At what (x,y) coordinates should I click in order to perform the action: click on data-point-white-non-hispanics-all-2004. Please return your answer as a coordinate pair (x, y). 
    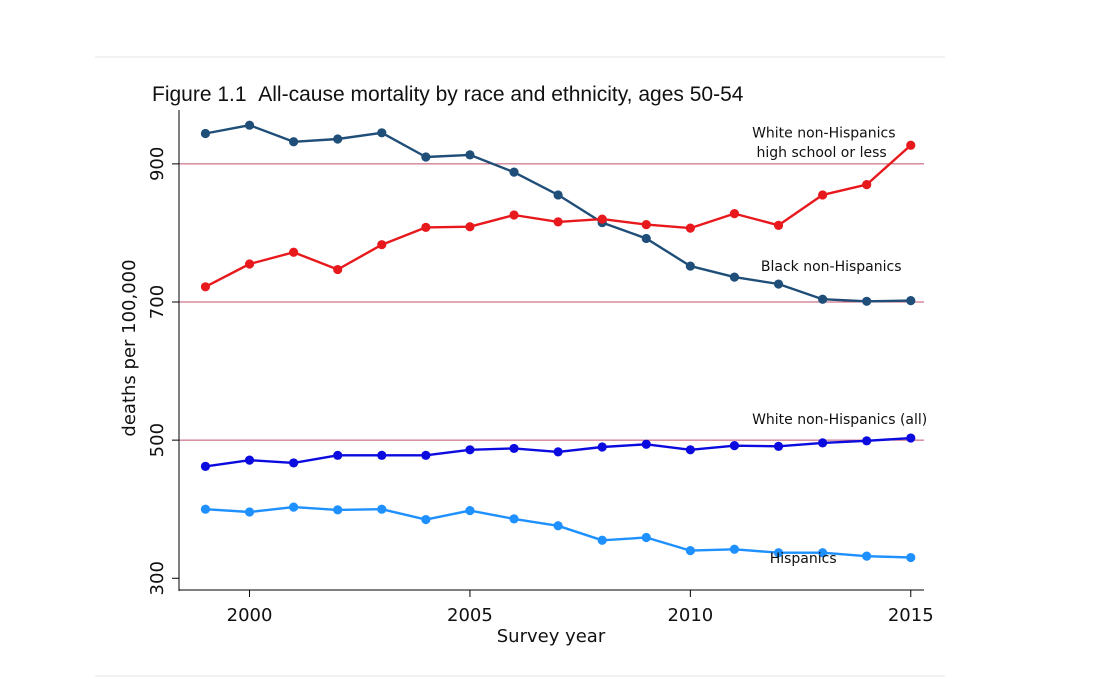
    Looking at the image, I should click on (426, 455).